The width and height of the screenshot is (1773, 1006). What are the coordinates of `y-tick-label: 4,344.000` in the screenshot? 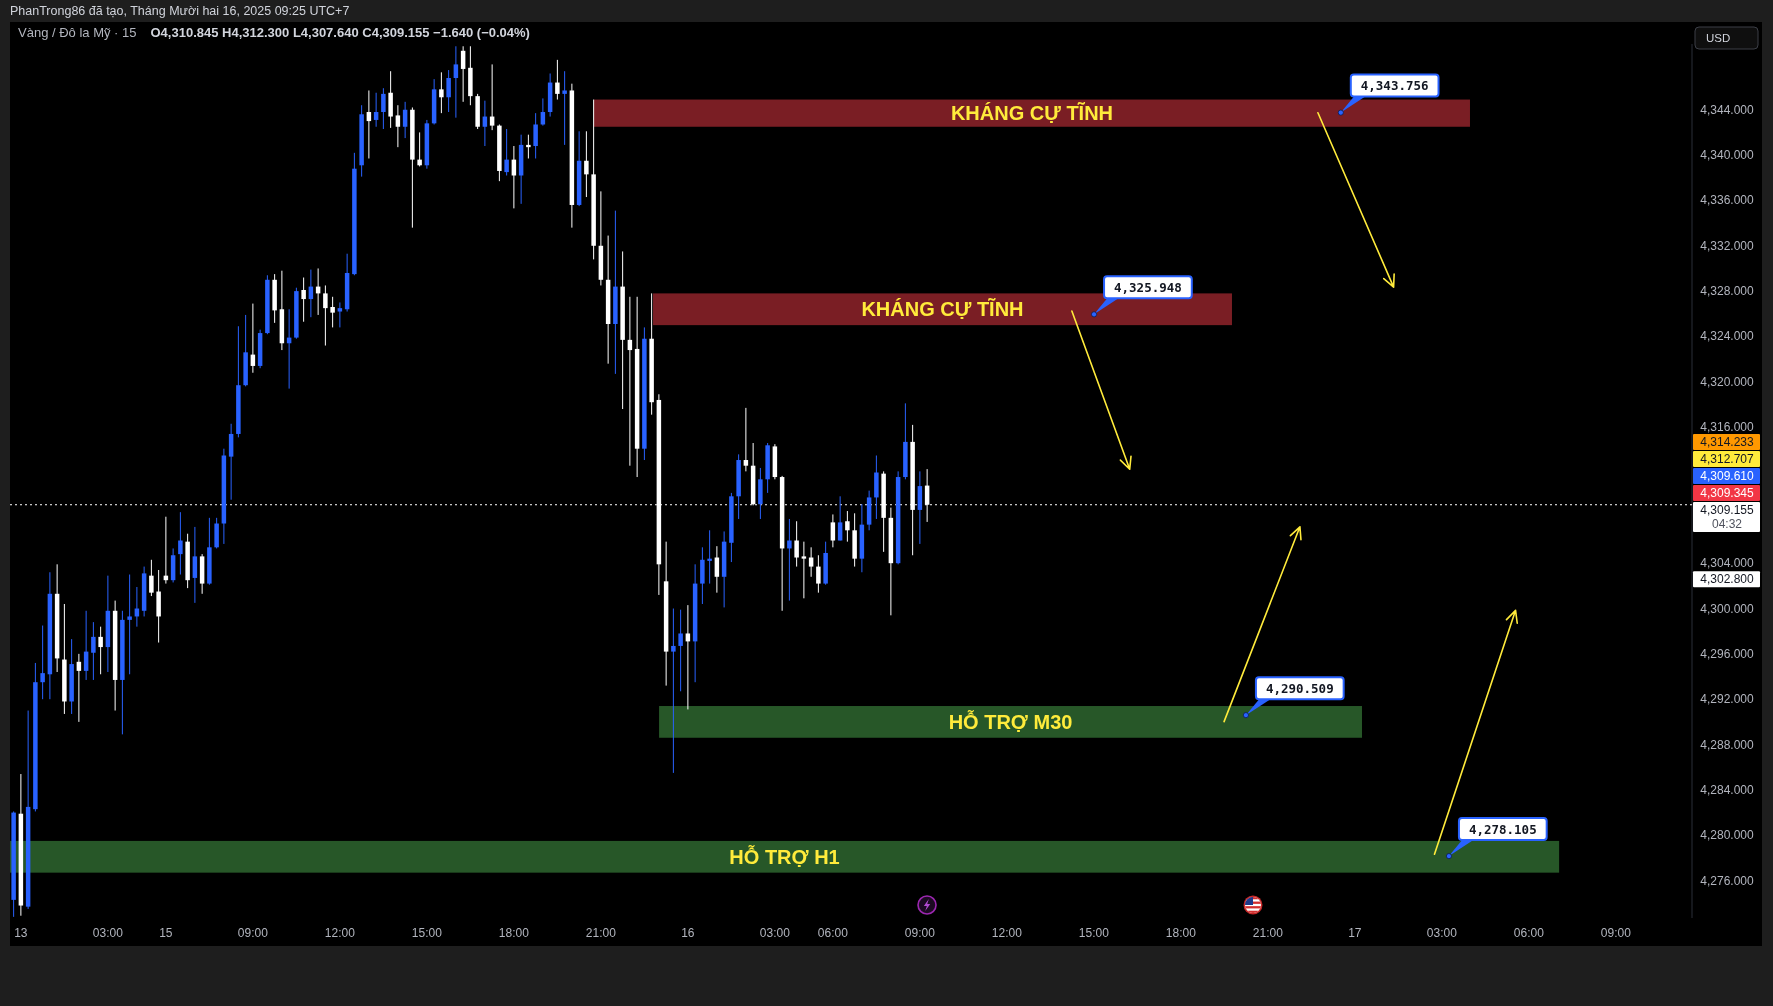 It's located at (1727, 109).